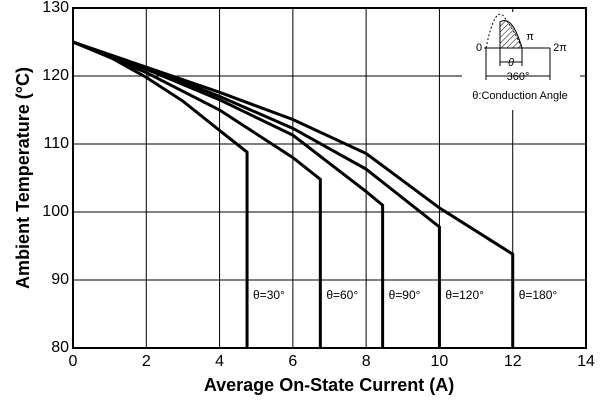  What do you see at coordinates (55, 211) in the screenshot?
I see `y-tick-label: 100` at bounding box center [55, 211].